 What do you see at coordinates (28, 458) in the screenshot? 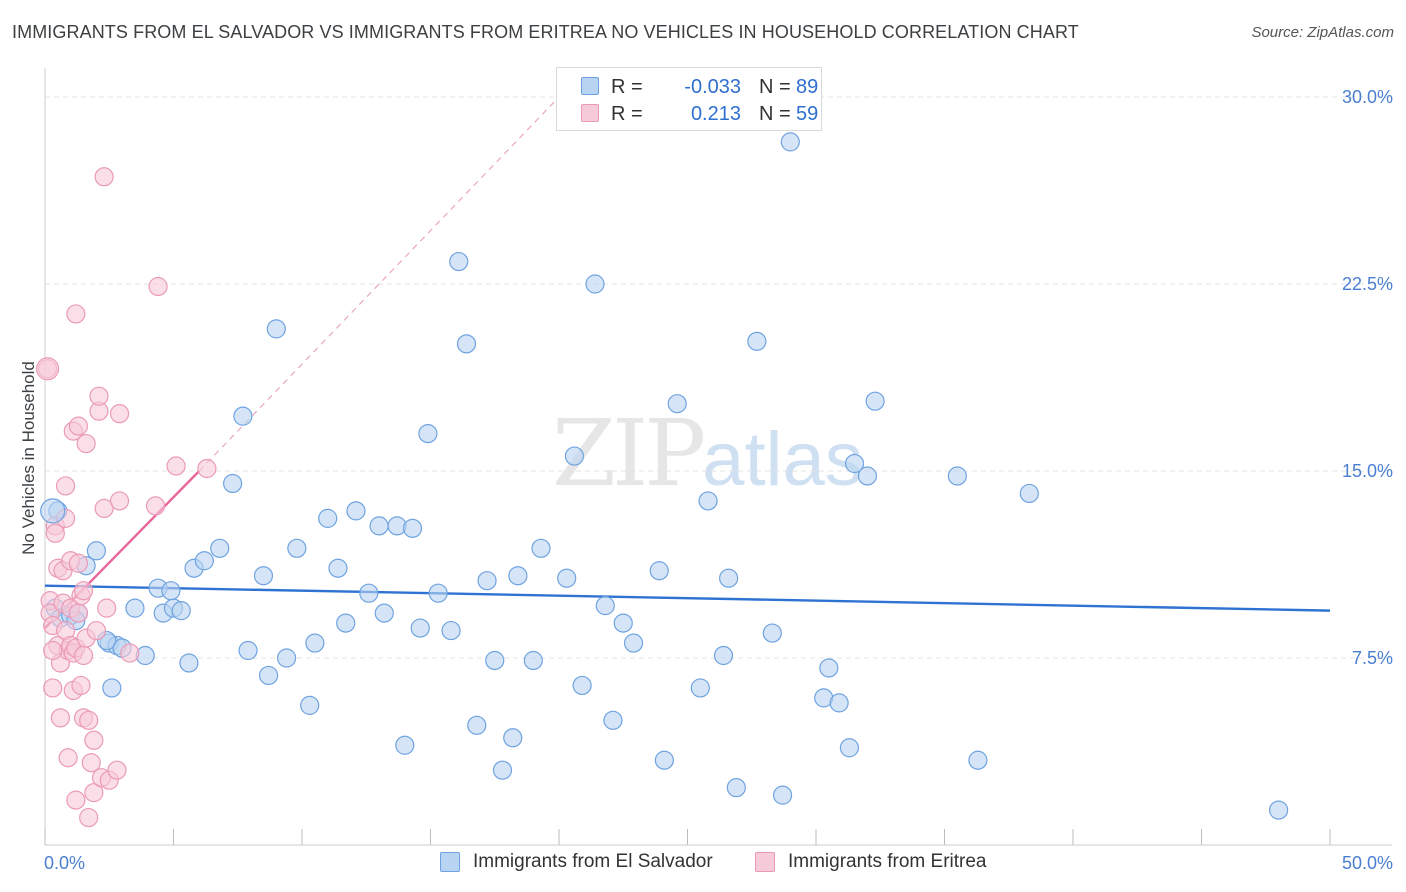
I see `y-axis-label: No Vehicles in Household` at bounding box center [28, 458].